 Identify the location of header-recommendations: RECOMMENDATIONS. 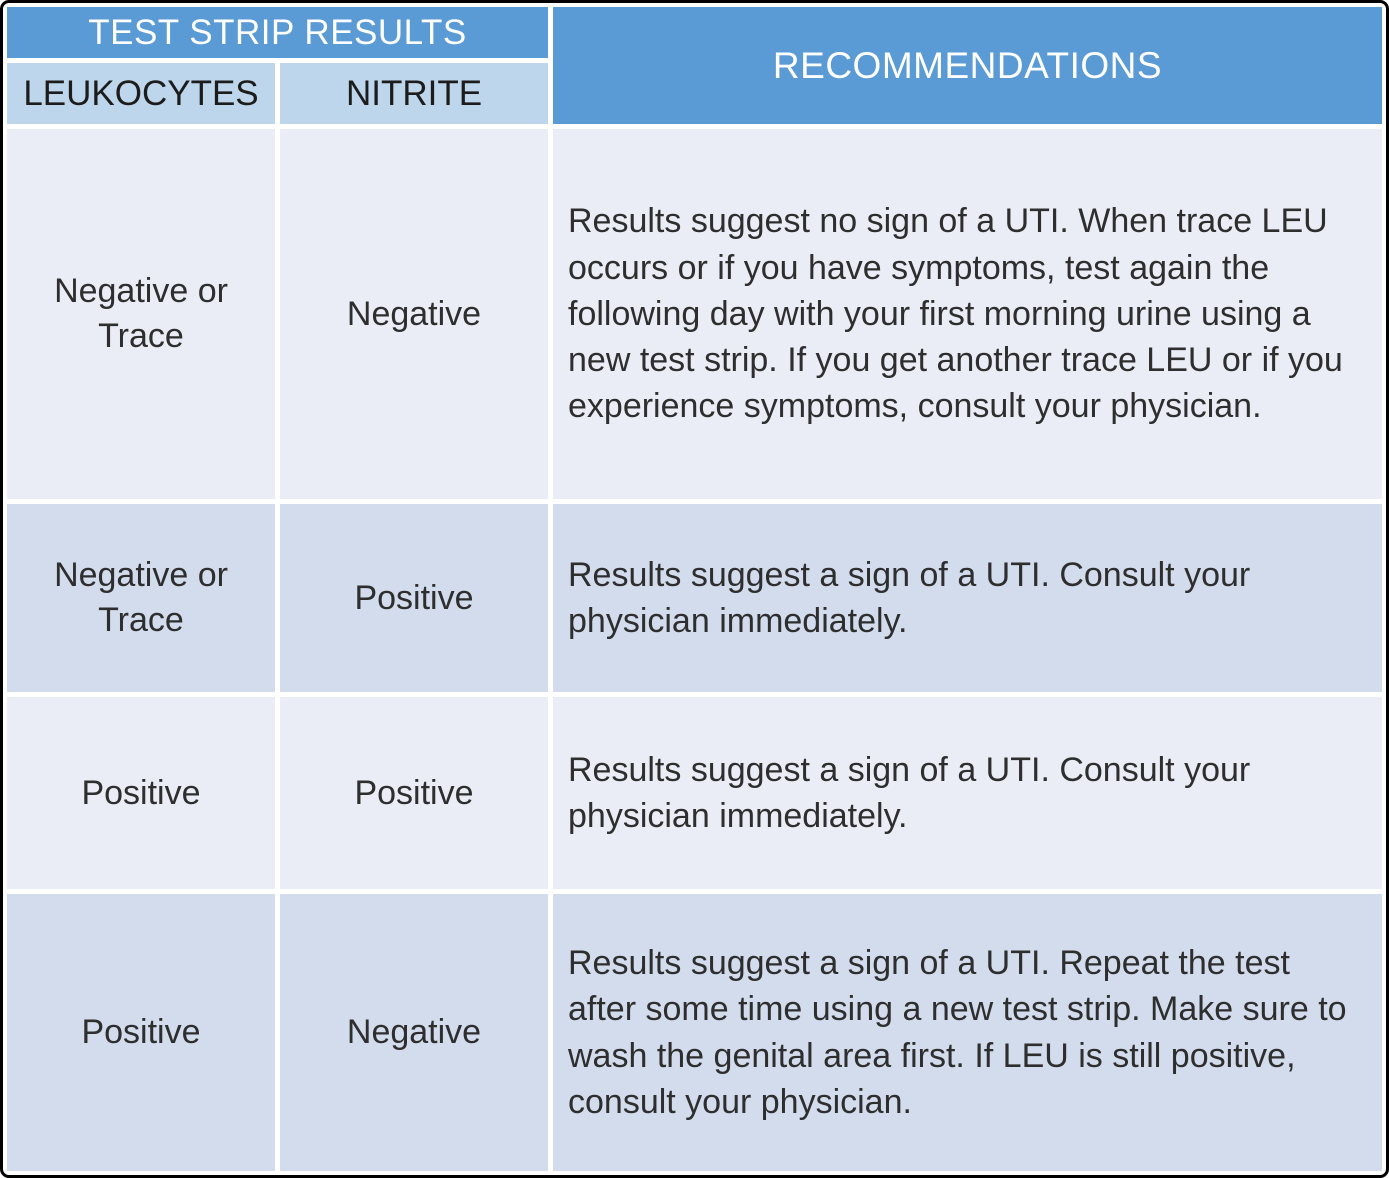
(967, 65).